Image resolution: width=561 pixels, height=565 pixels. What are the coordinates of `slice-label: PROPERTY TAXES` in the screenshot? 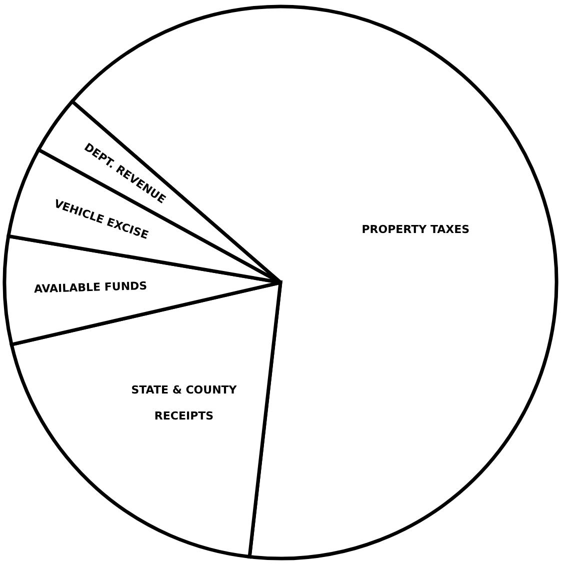 It's located at (416, 229).